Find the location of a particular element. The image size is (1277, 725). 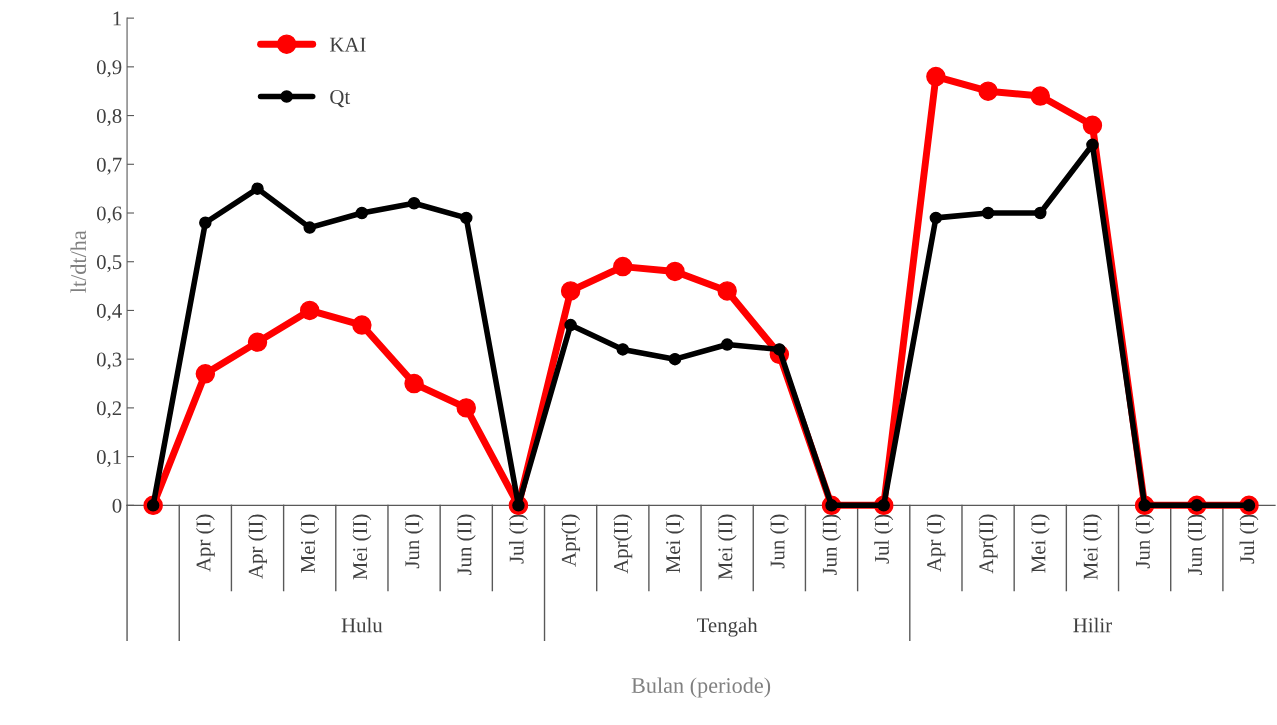

y-tick-label: 0,3 is located at coordinates (109, 361).